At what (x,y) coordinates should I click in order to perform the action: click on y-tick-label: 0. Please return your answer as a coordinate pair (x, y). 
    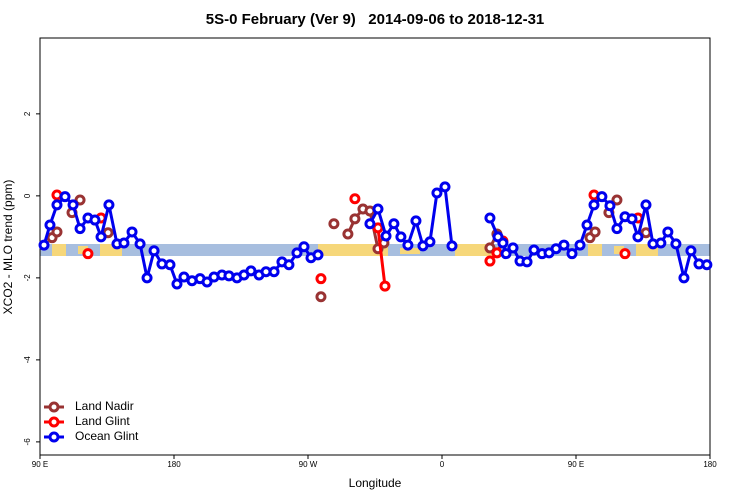
    Looking at the image, I should click on (27, 195).